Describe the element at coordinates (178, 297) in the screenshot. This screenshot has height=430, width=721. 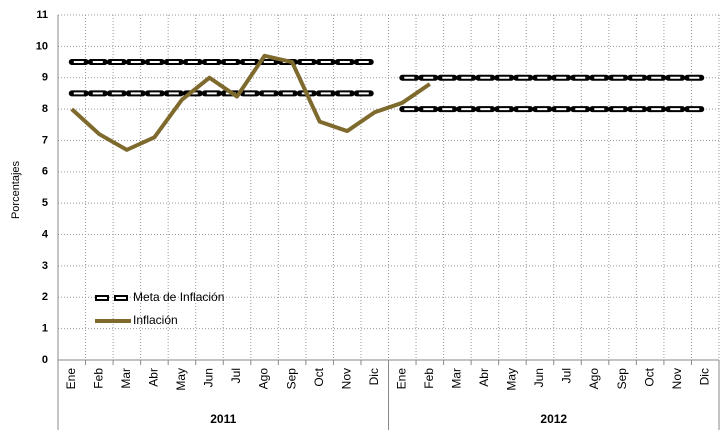
I see `legend-label: Meta de Inflación` at that location.